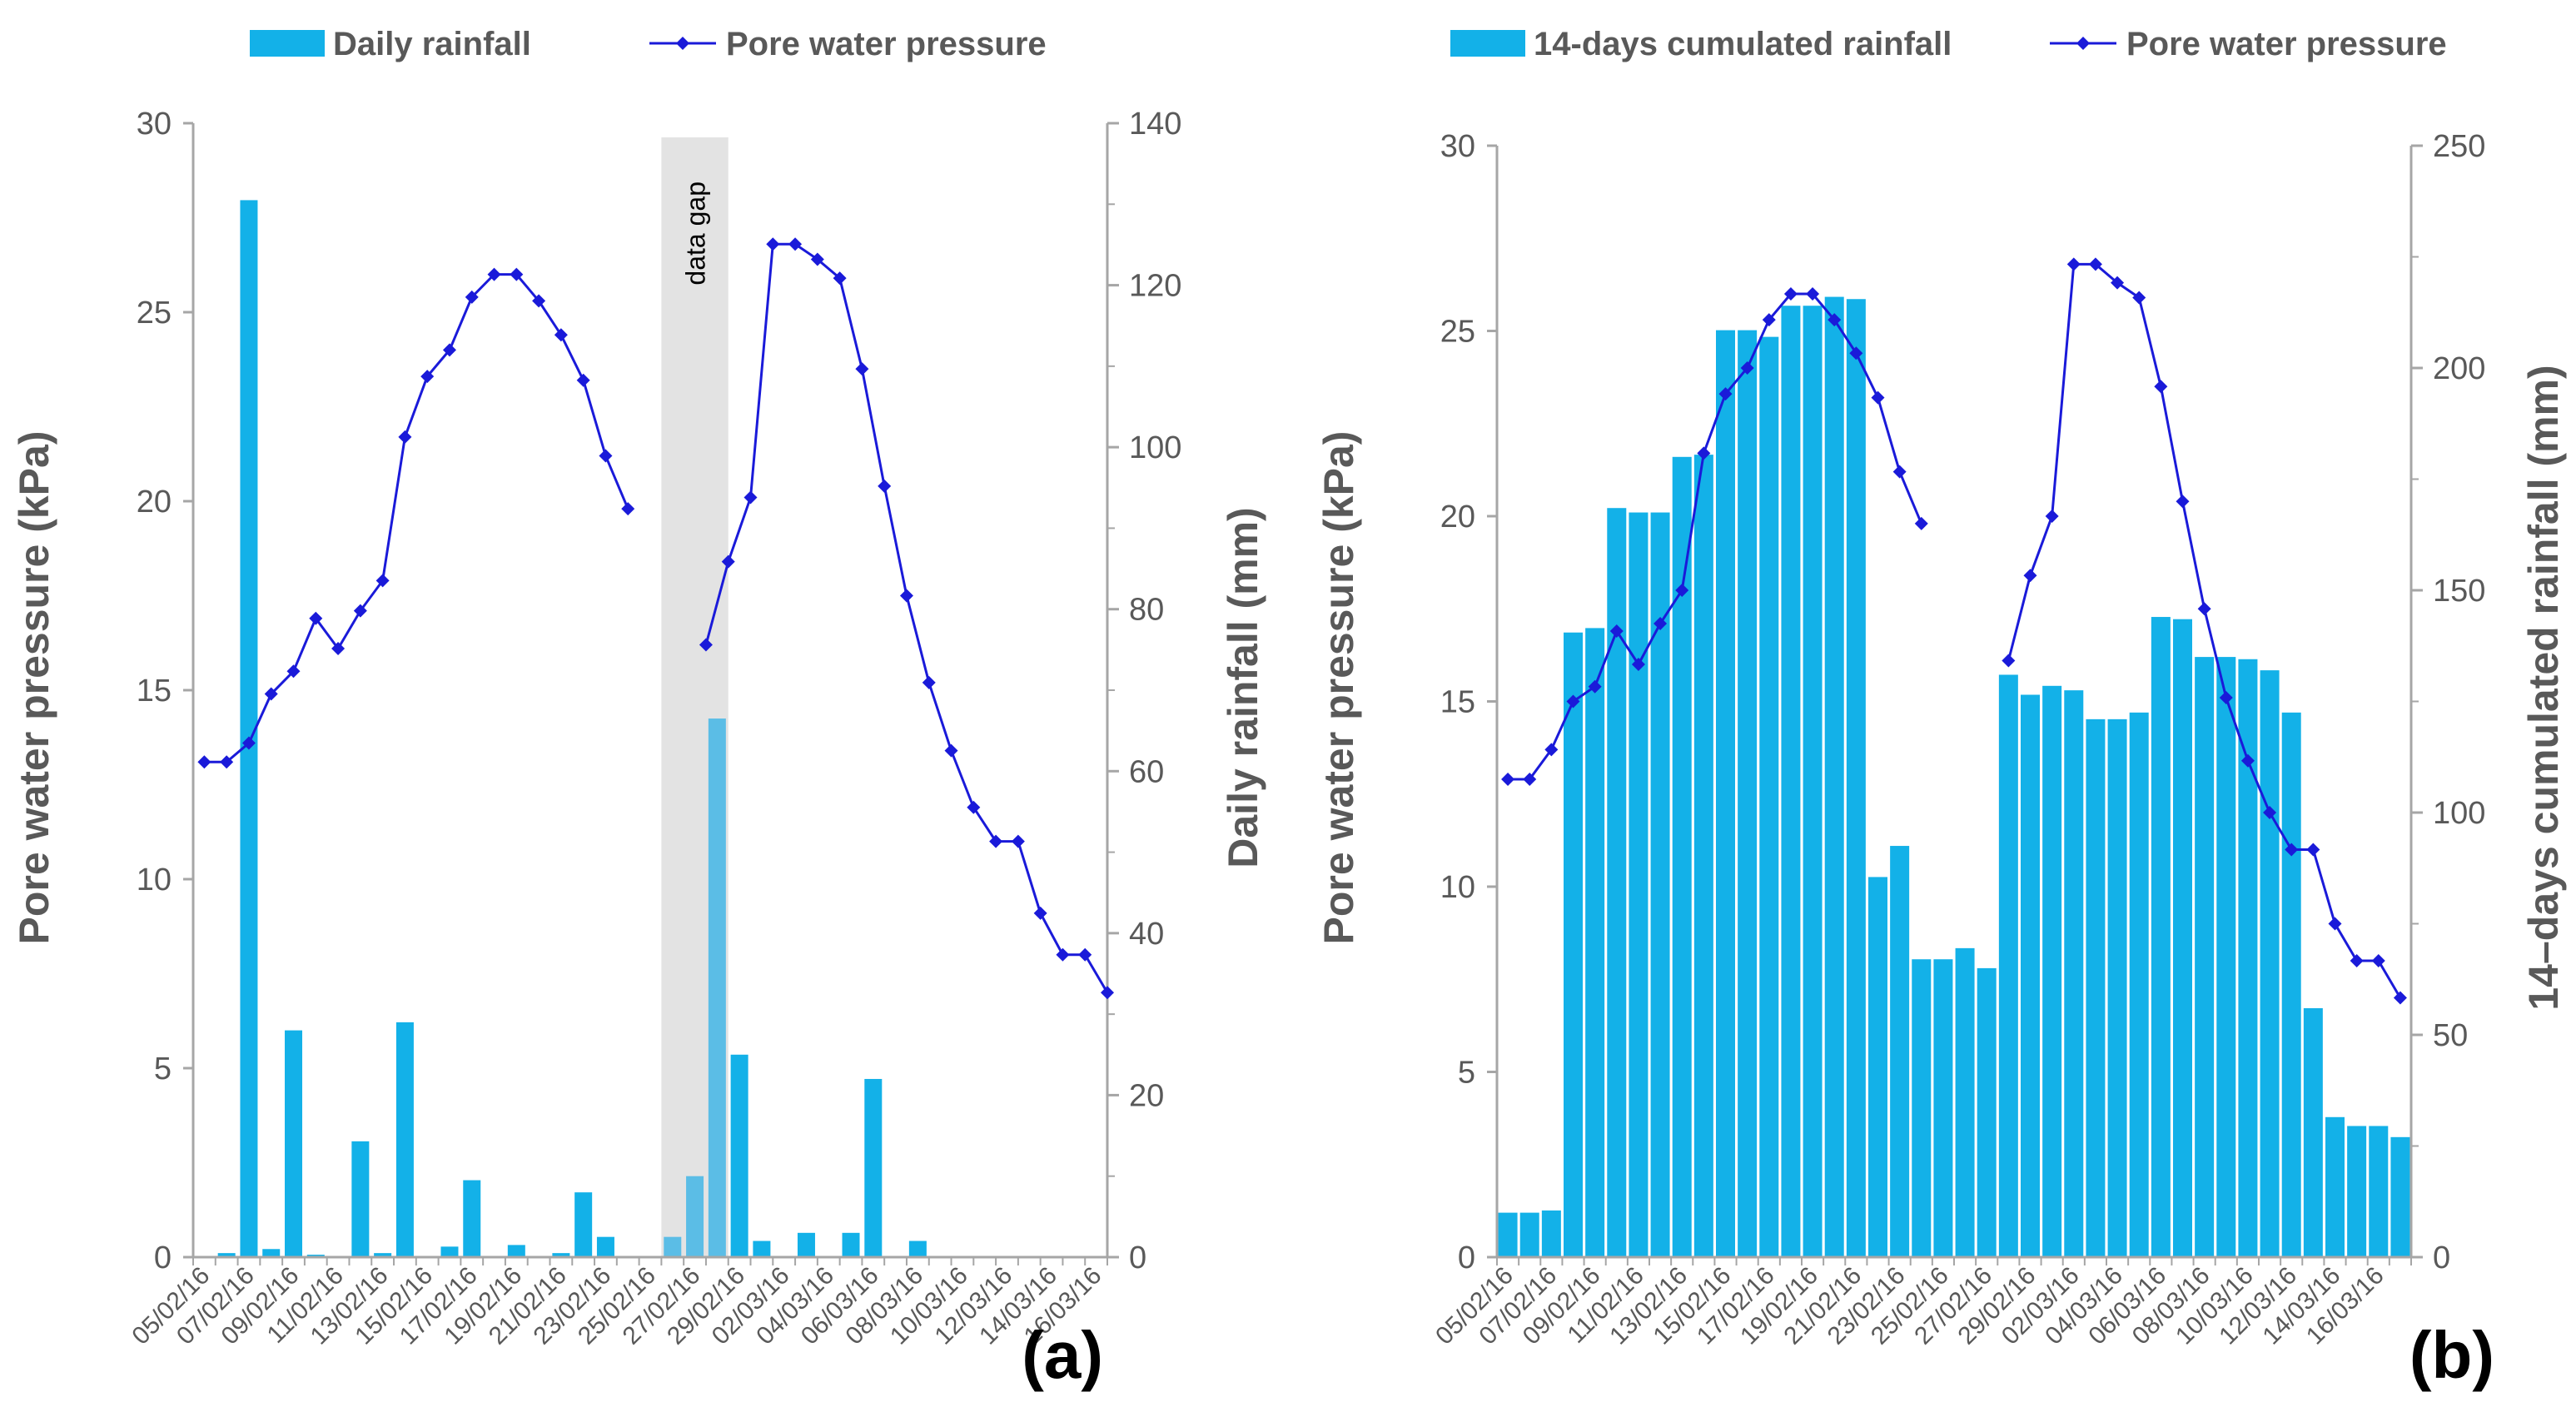  What do you see at coordinates (1155, 286) in the screenshot?
I see `y-right-tick-label: 120` at bounding box center [1155, 286].